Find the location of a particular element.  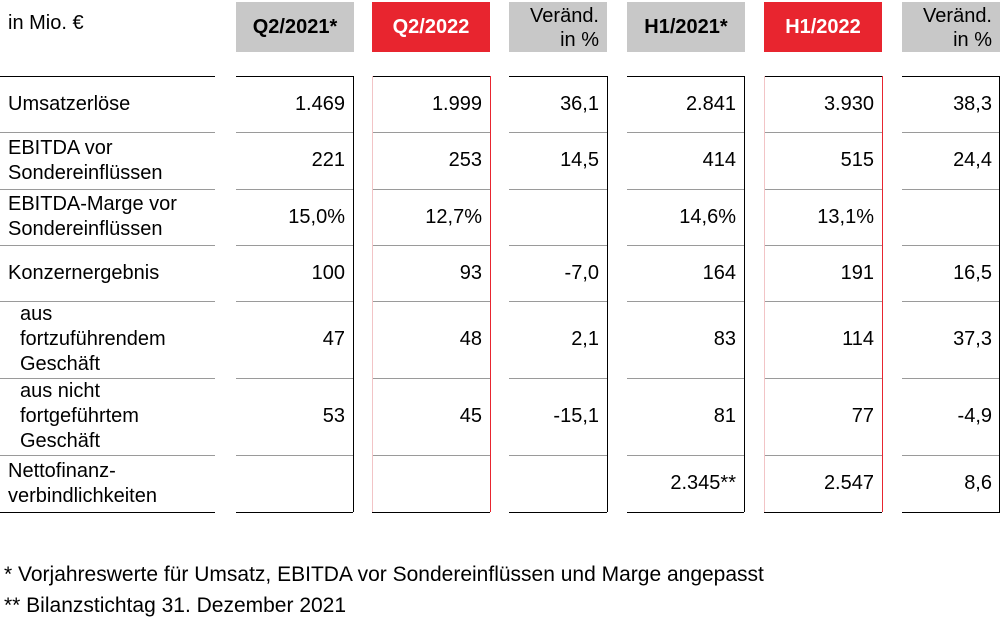

table-cell: 14,6% is located at coordinates (707, 216).